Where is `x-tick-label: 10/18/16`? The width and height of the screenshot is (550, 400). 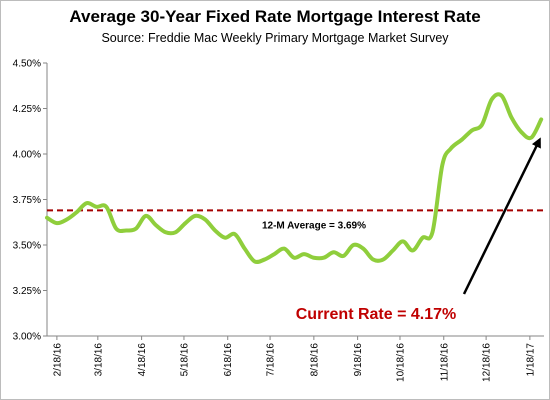
x-tick-label: 10/18/16 is located at coordinates (400, 362).